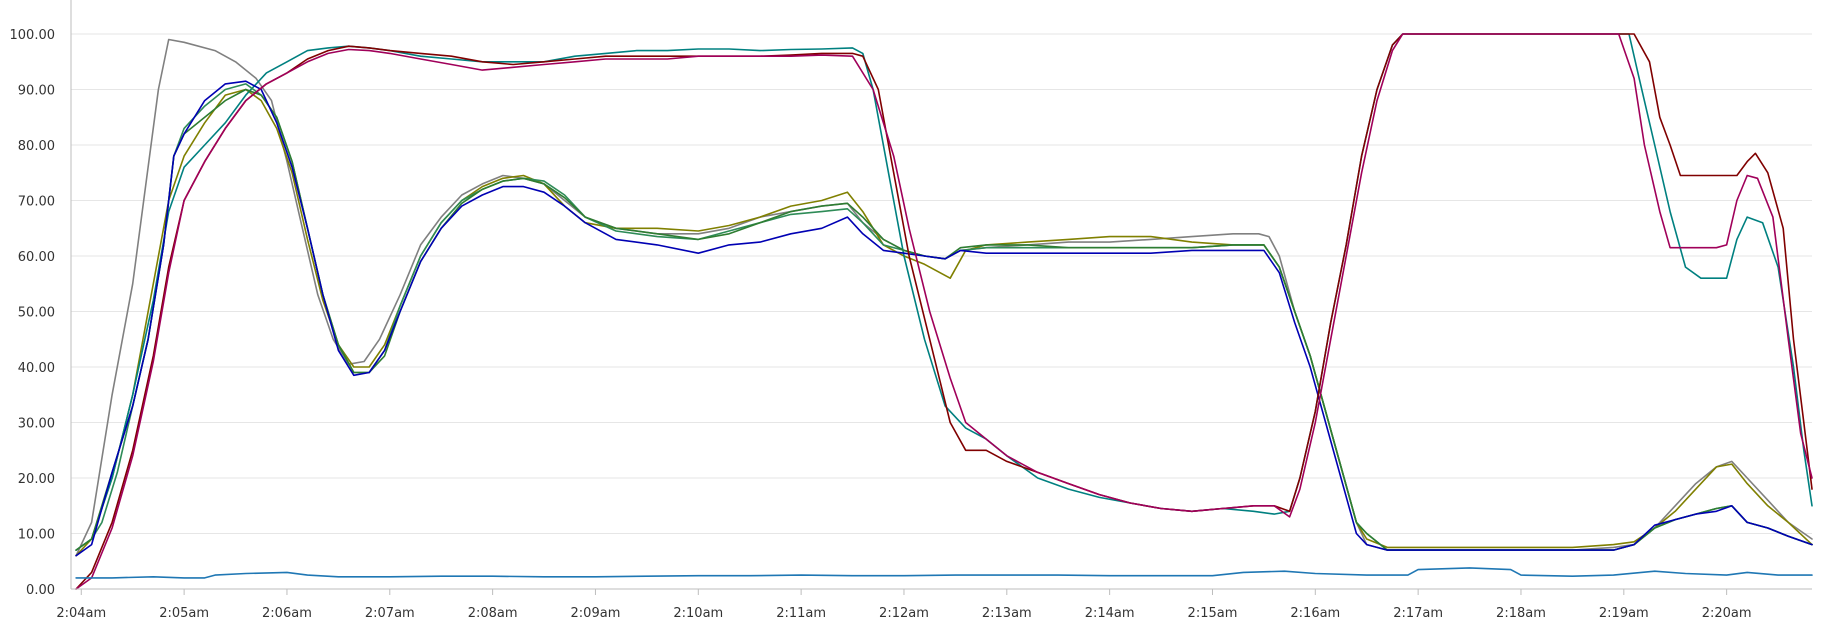  What do you see at coordinates (36, 313) in the screenshot?
I see `y-tick-label: 50.00` at bounding box center [36, 313].